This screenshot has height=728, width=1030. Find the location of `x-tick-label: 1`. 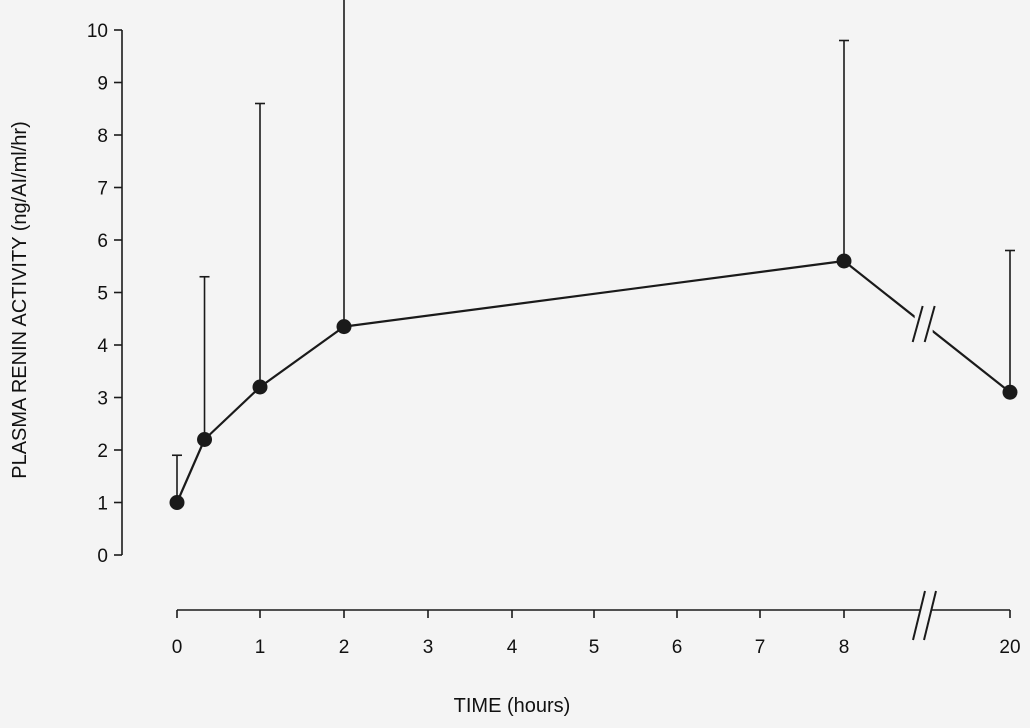

x-tick-label: 1 is located at coordinates (260, 647).